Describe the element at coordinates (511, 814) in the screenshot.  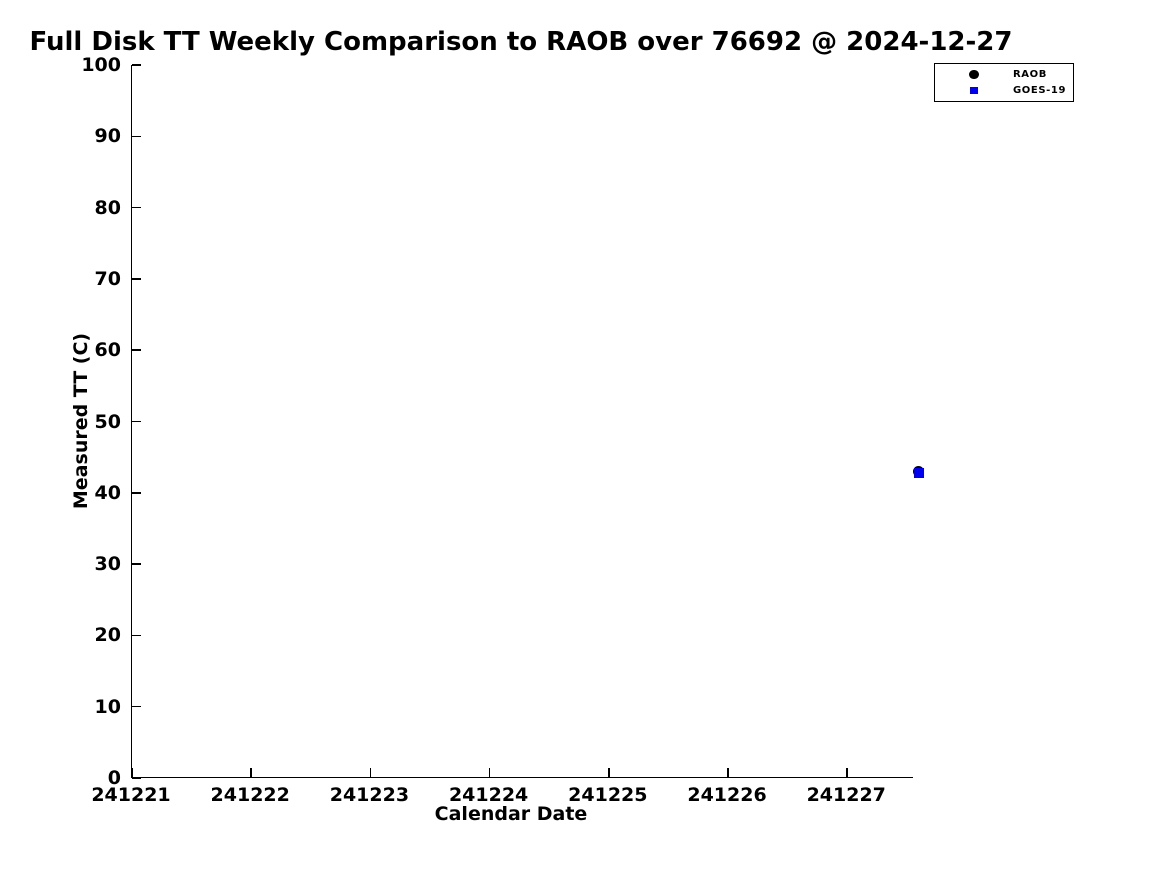
I see `x-axis-label: Calendar Date` at that location.